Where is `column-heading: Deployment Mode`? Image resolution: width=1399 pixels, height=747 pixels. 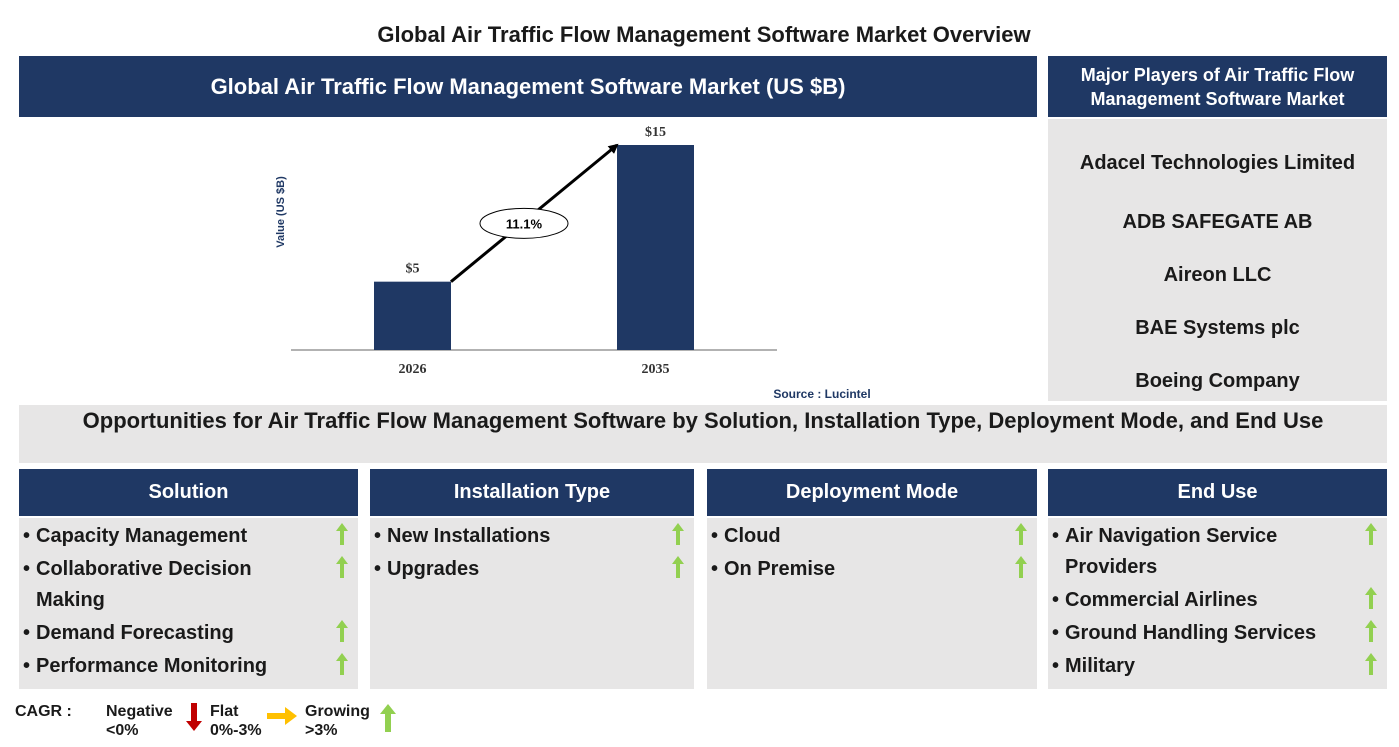 column-heading: Deployment Mode is located at coordinates (872, 492).